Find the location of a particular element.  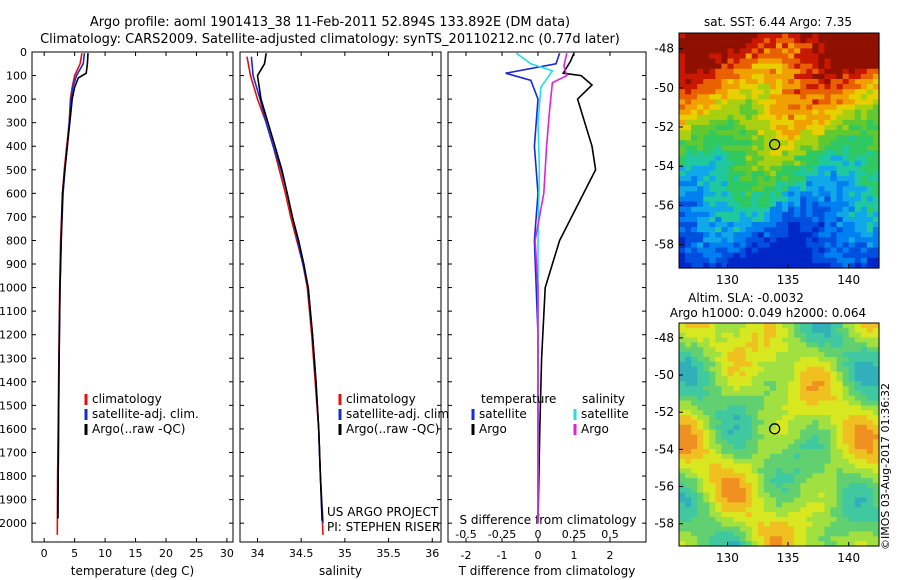

secondary-x-axis-label: S difference from climatology is located at coordinates (548, 520).